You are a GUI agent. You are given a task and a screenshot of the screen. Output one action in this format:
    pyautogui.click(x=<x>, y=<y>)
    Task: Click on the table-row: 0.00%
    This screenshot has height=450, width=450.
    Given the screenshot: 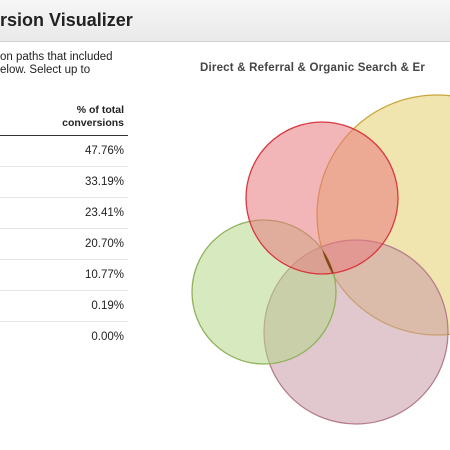 What is the action you would take?
    pyautogui.click(x=64, y=337)
    